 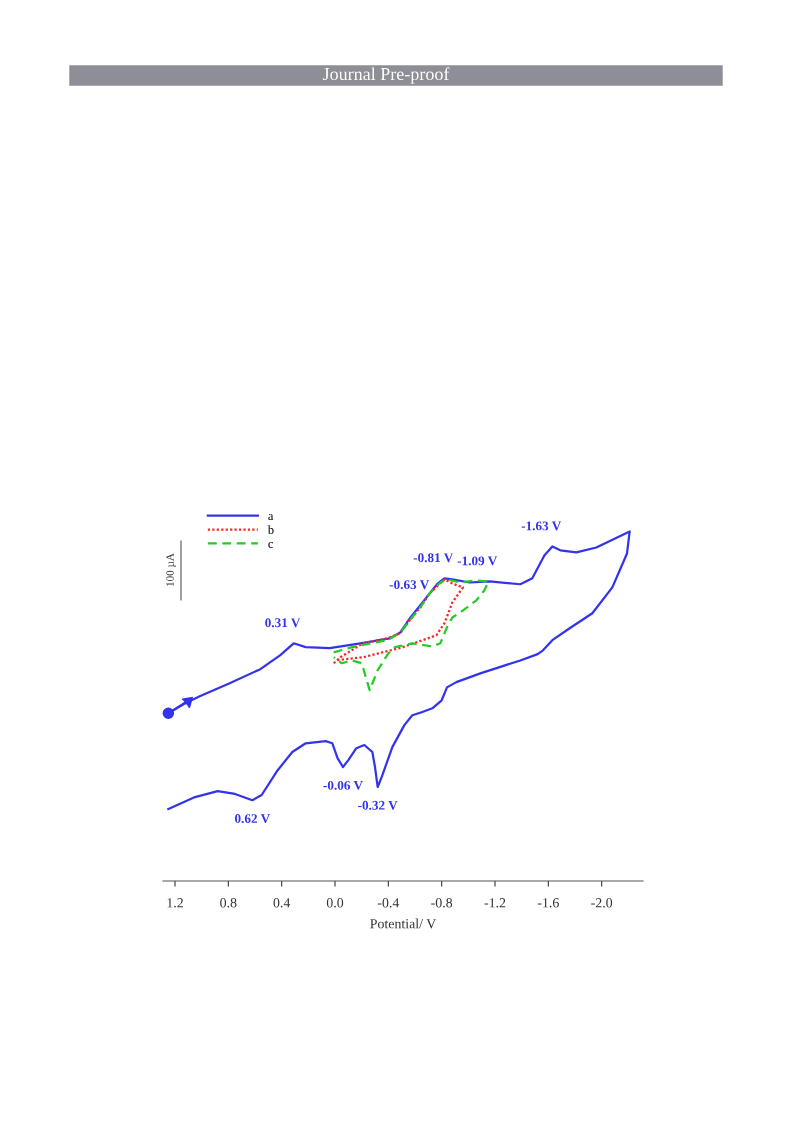 What do you see at coordinates (541, 526) in the screenshot?
I see `annotation: -1.63 V` at bounding box center [541, 526].